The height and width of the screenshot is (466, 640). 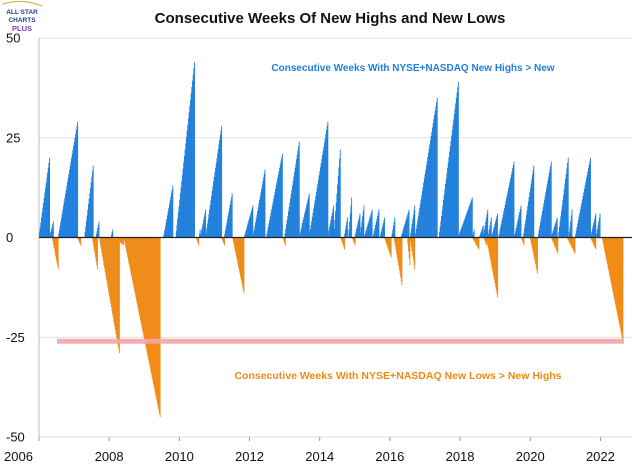 What do you see at coordinates (389, 456) in the screenshot?
I see `x-tick-label: 2016` at bounding box center [389, 456].